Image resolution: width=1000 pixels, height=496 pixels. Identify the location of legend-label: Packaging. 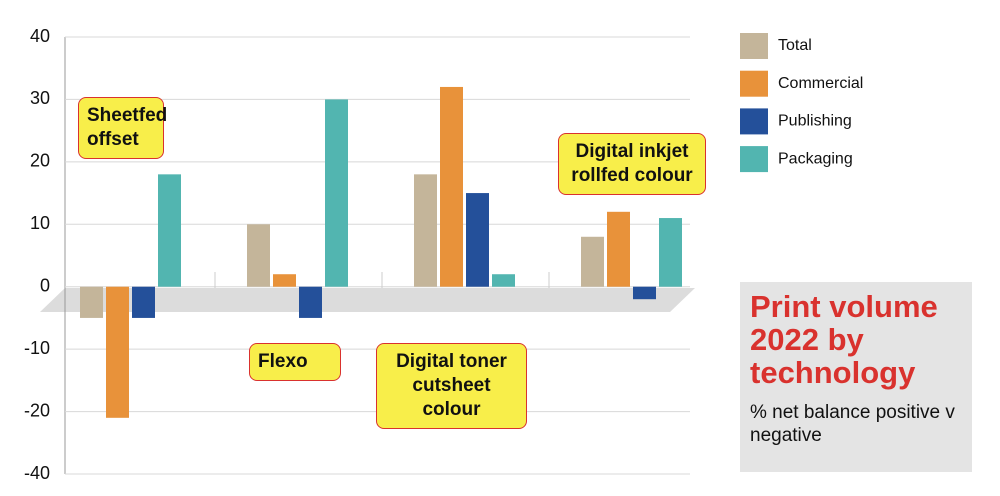
(815, 158).